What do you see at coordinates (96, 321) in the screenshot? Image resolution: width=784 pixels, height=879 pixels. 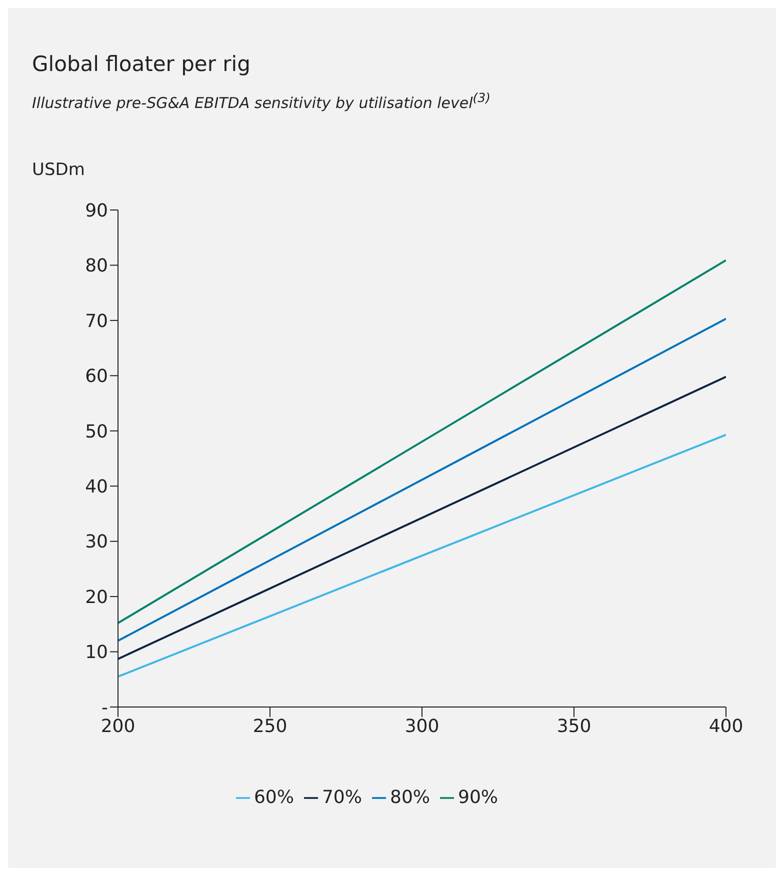 I see `y-tick-label: 70` at bounding box center [96, 321].